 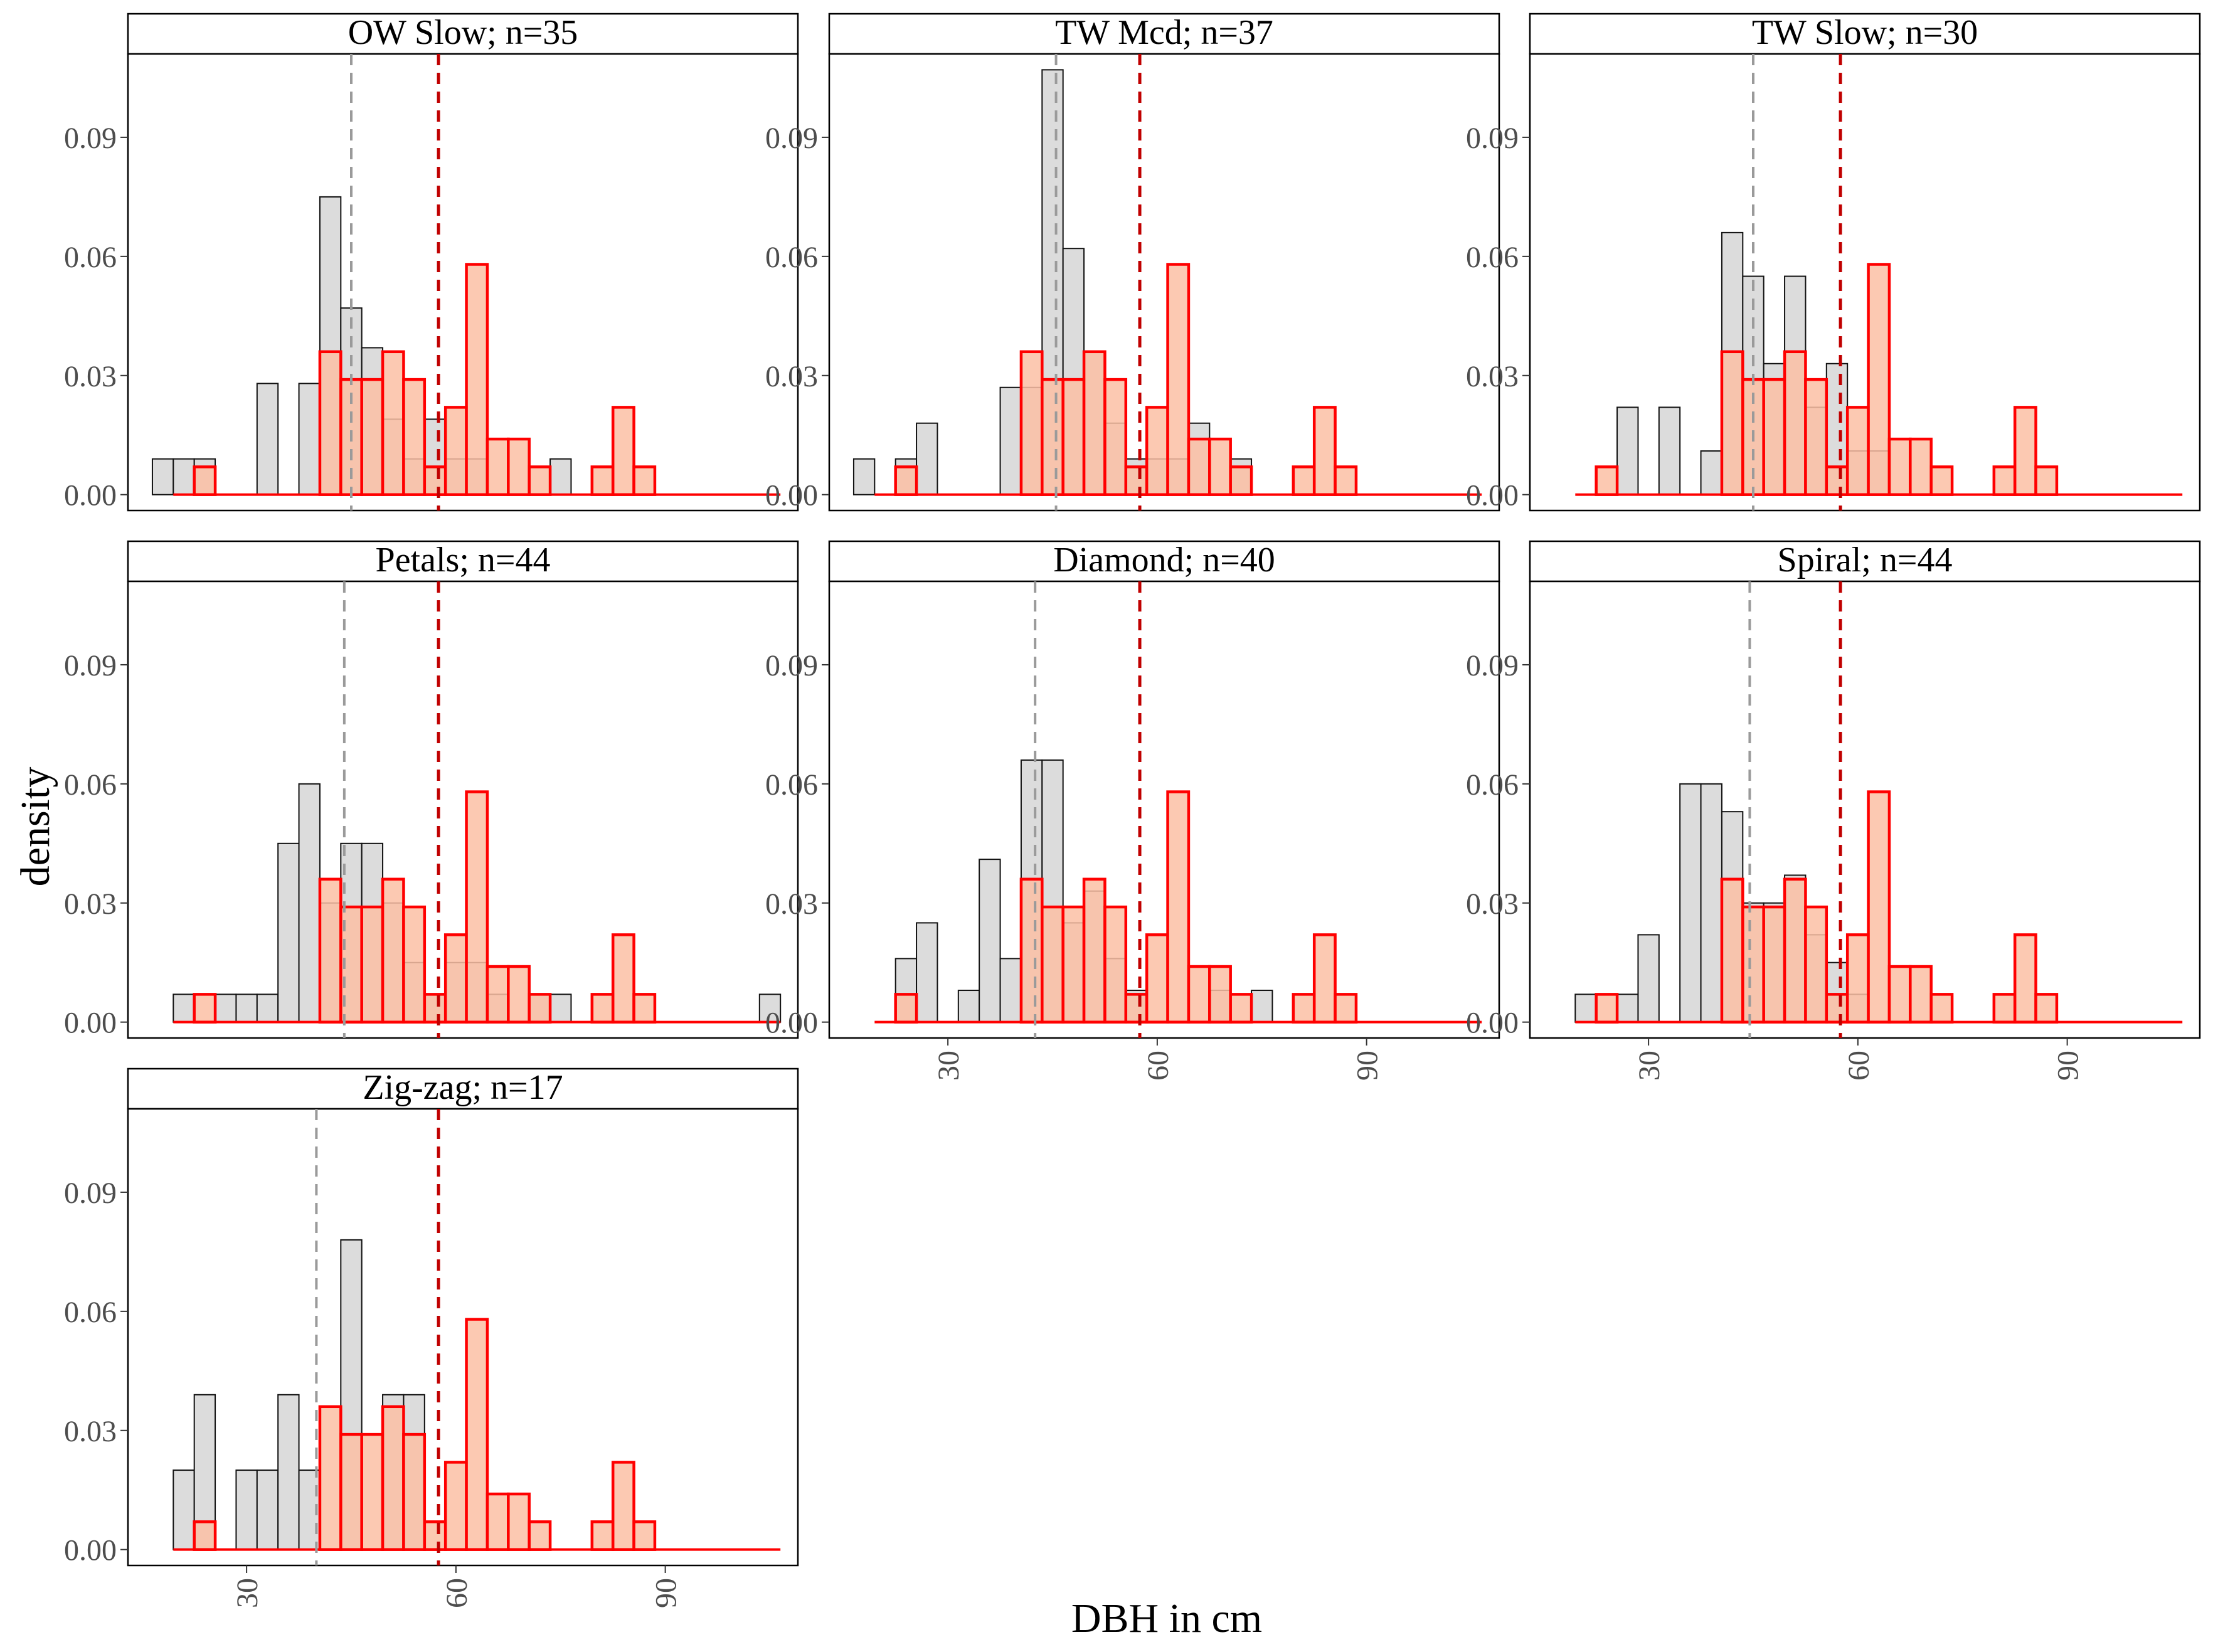 What do you see at coordinates (35, 827) in the screenshot?
I see `y-axis-label: density` at bounding box center [35, 827].